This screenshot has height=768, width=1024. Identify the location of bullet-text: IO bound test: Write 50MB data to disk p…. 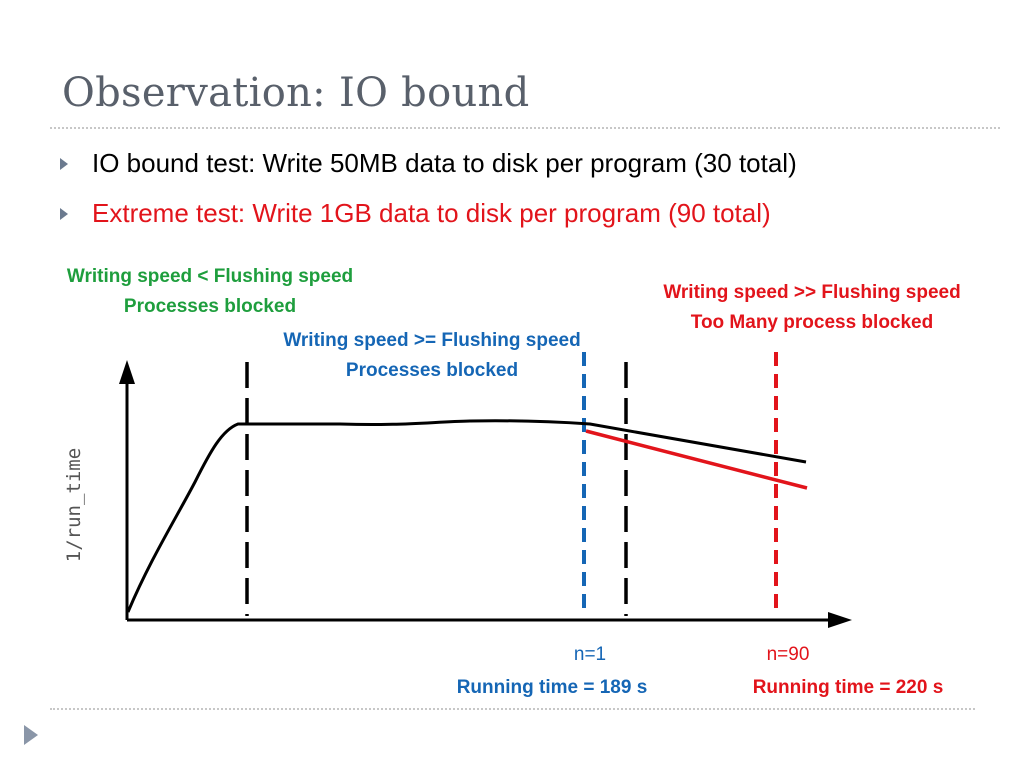
(444, 163).